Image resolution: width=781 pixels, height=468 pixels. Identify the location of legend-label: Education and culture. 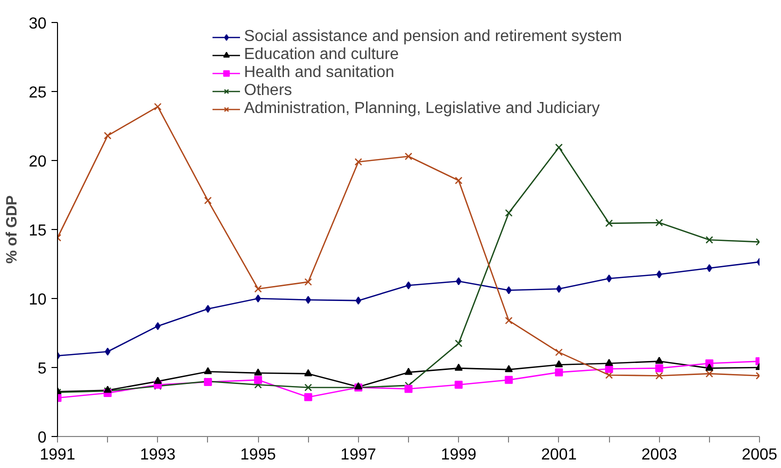
(321, 55).